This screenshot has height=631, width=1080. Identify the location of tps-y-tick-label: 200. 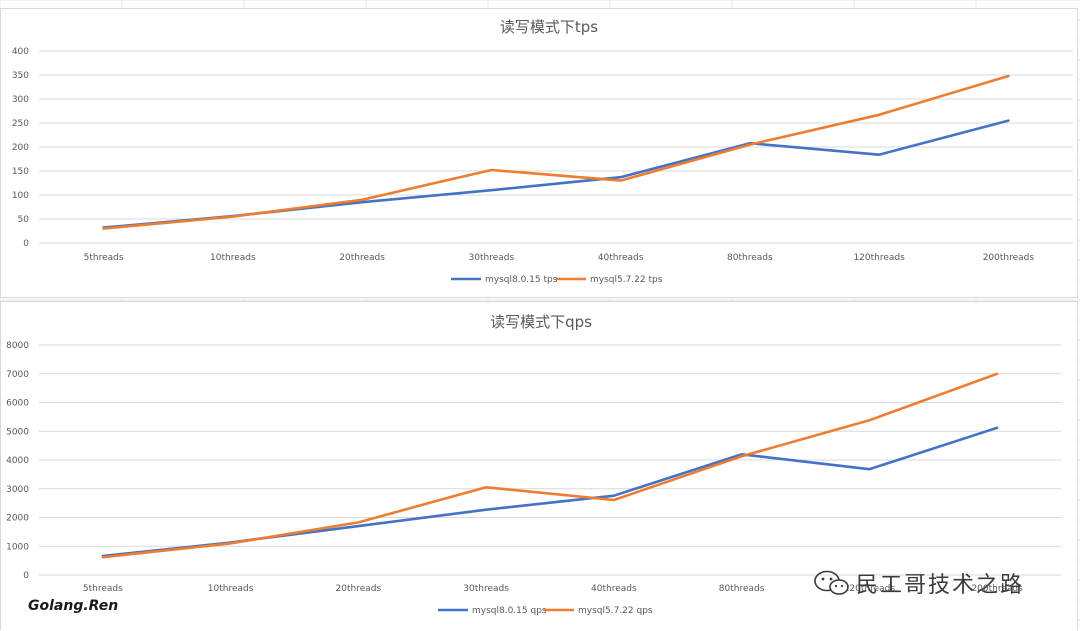
(20, 148).